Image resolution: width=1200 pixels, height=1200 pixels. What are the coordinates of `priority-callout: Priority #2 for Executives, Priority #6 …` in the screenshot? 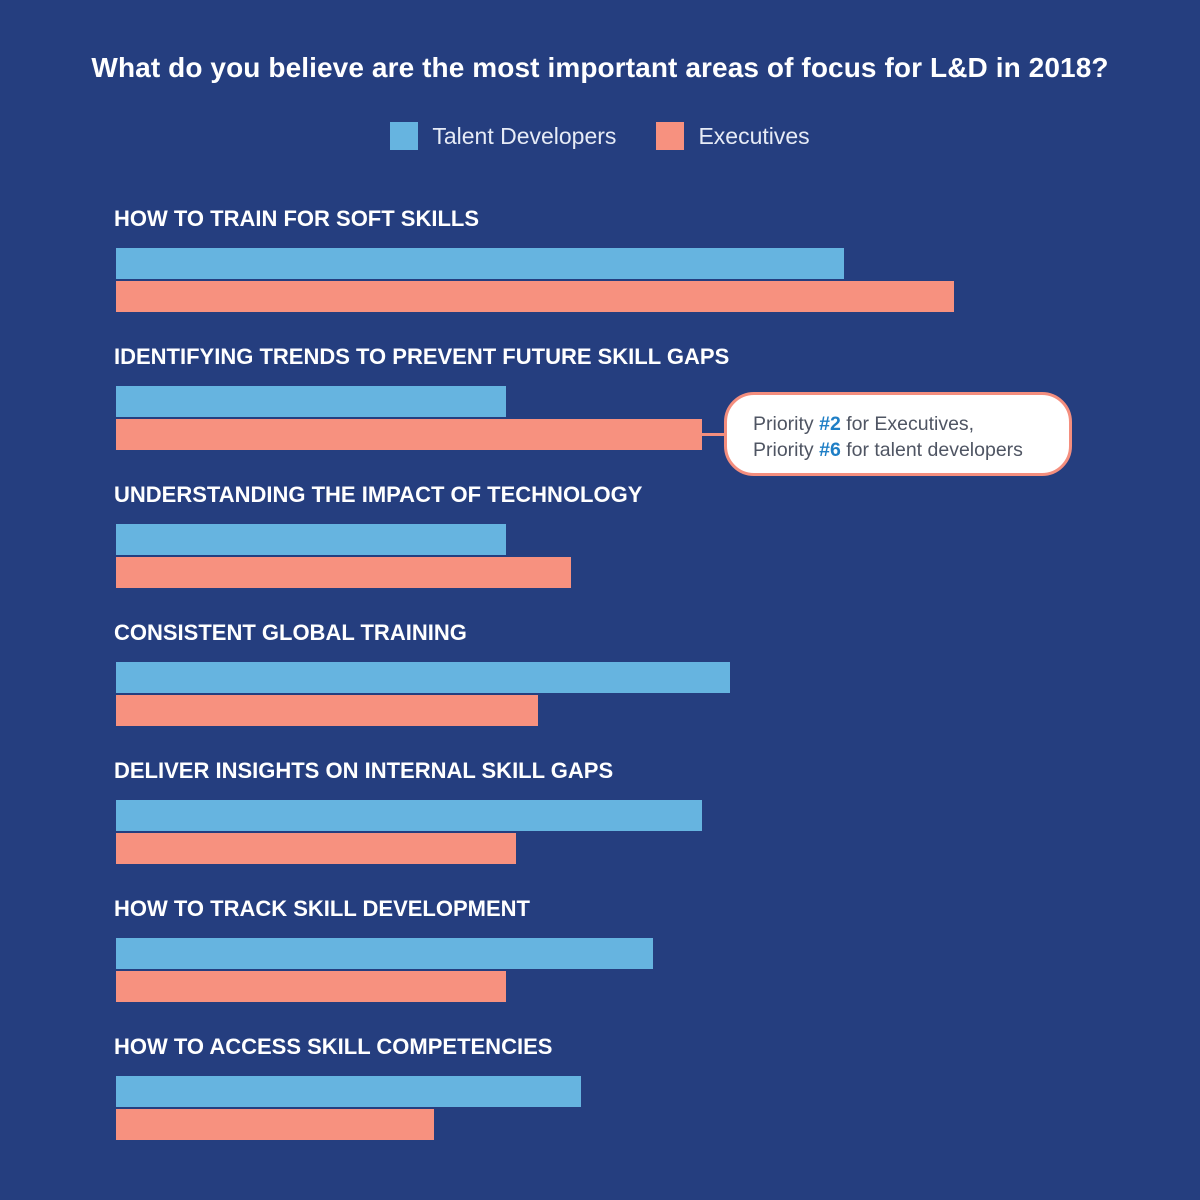 It's located at (898, 434).